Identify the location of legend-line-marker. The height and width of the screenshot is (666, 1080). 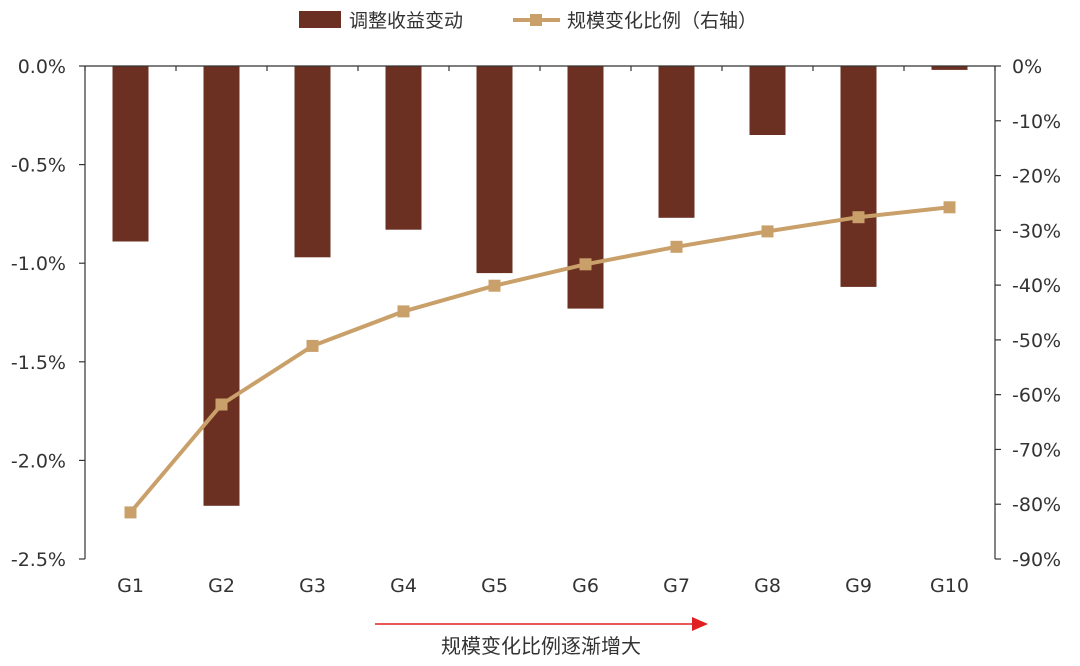
(536, 20).